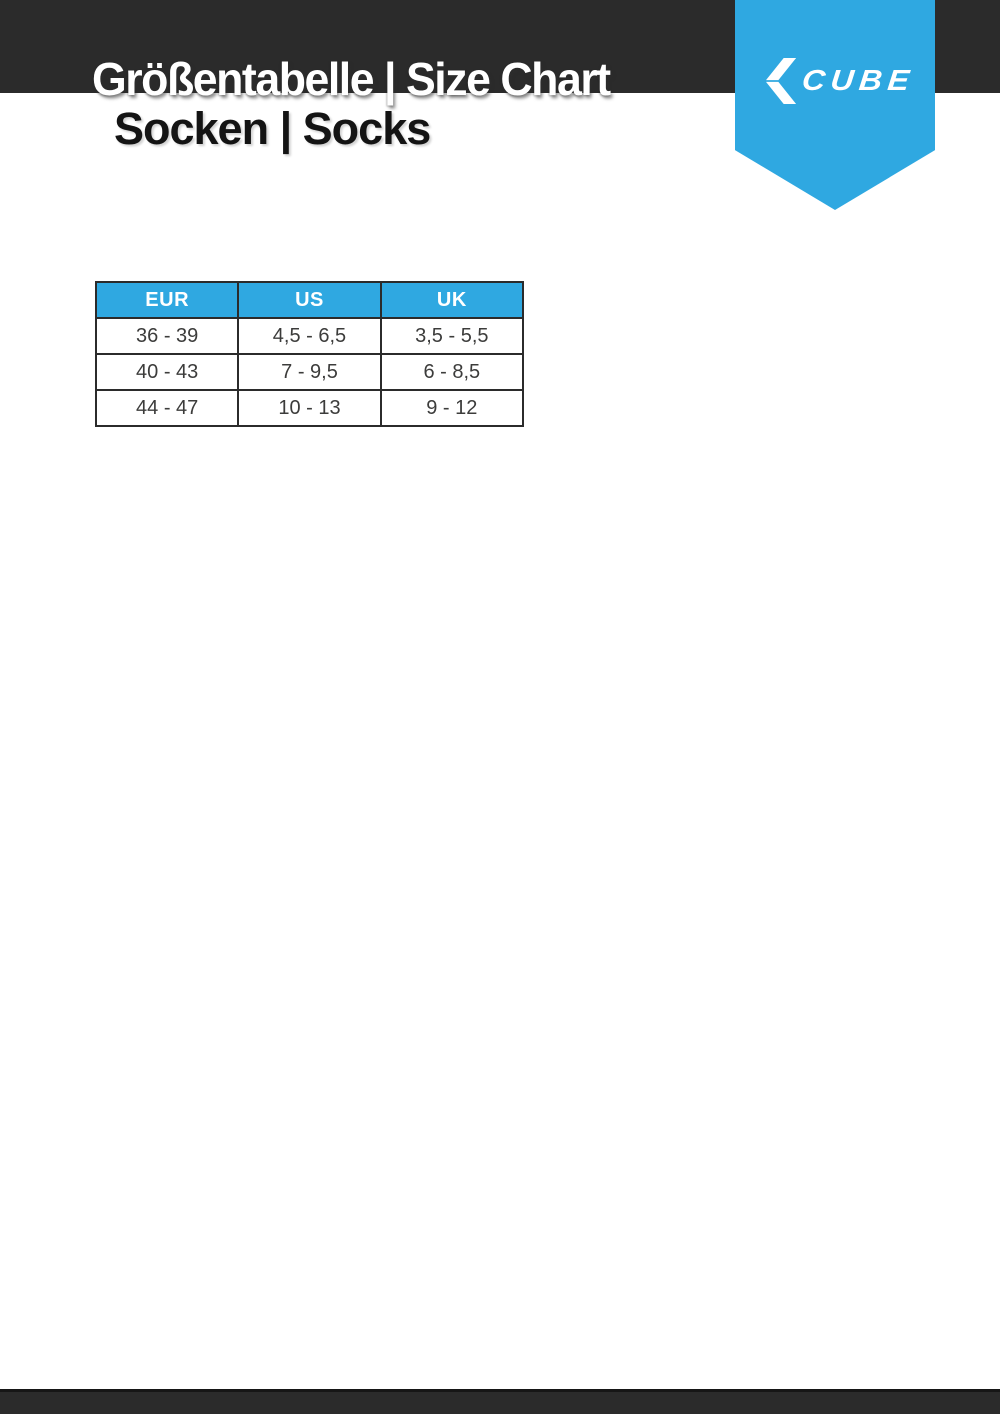  I want to click on table-cell: 9 - 12, so click(452, 408).